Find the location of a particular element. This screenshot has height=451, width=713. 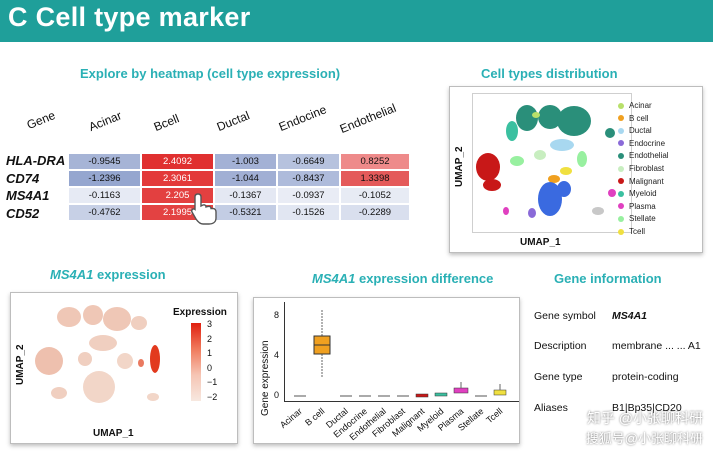

expression-title: MS4A1 expression is located at coordinates (108, 274).